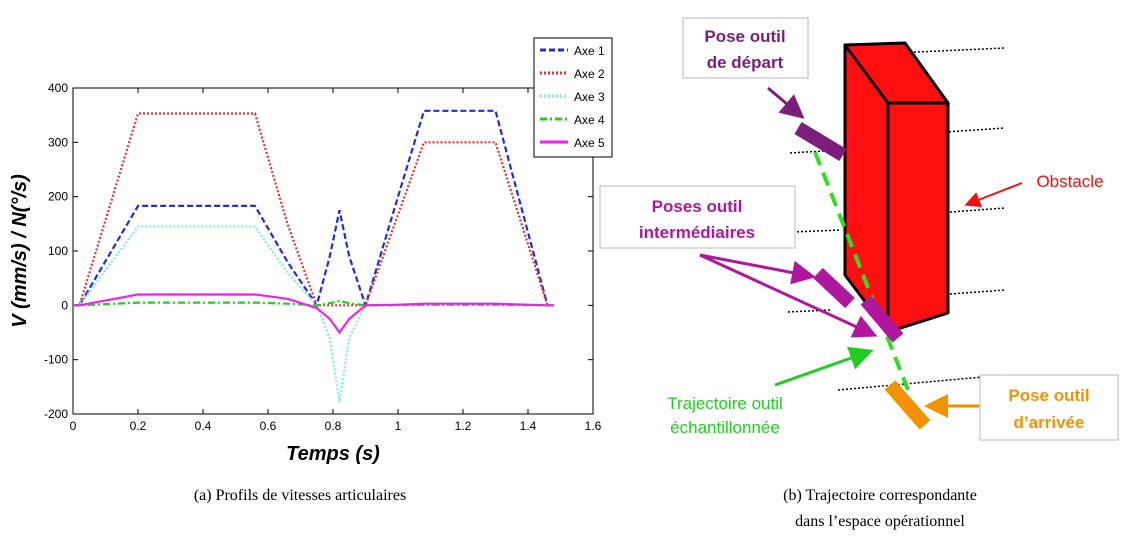 The width and height of the screenshot is (1121, 541). What do you see at coordinates (203, 426) in the screenshot?
I see `x-tick-label: 0.4` at bounding box center [203, 426].